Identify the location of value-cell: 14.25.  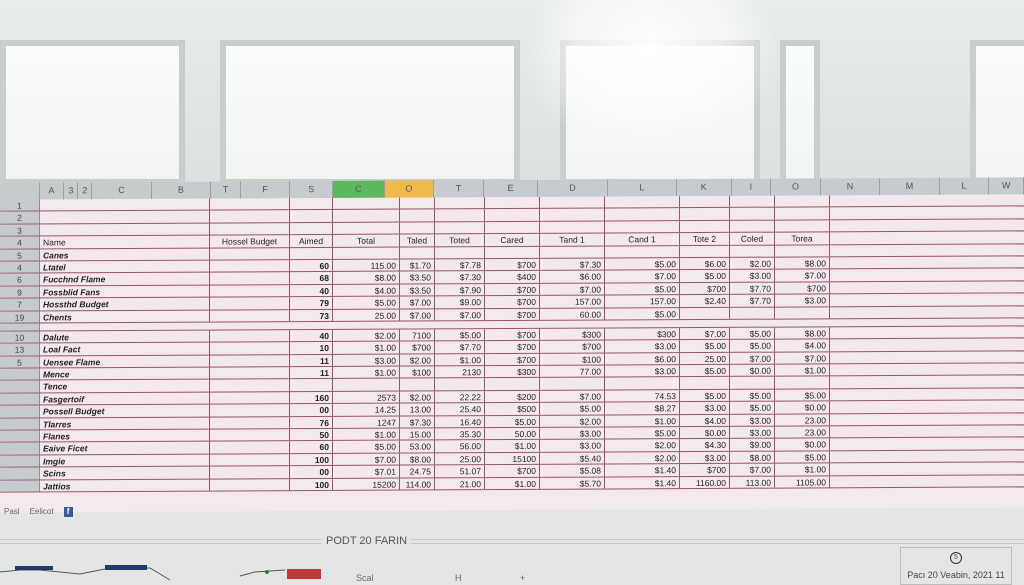
(366, 409).